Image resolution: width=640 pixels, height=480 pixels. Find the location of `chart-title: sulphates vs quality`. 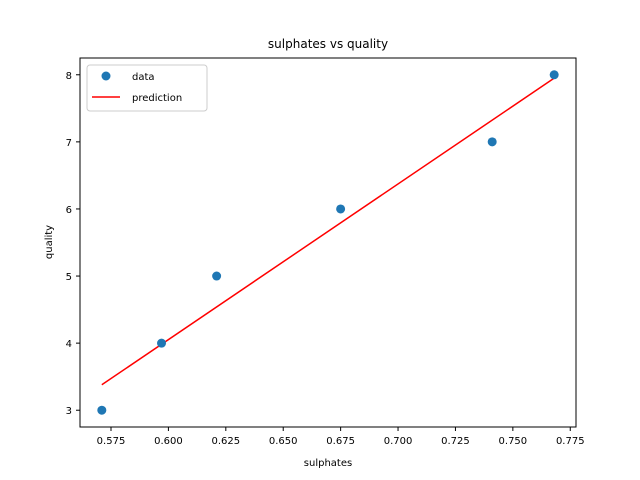

chart-title: sulphates vs quality is located at coordinates (328, 44).